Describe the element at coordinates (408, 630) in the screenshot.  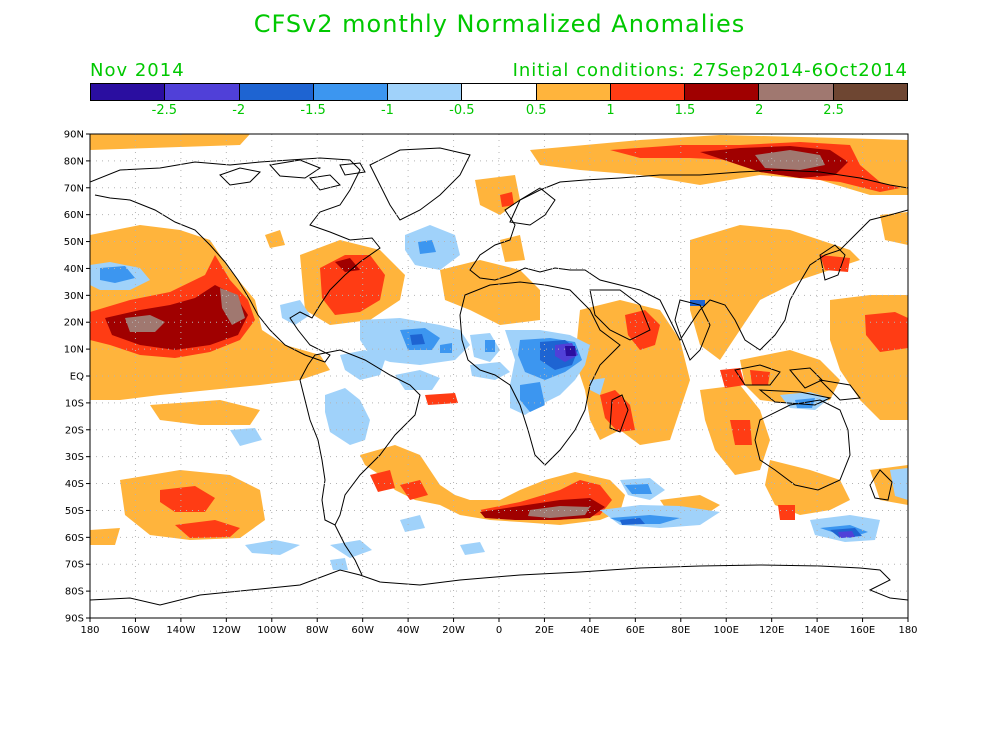
I see `longitude-label: 40W` at that location.